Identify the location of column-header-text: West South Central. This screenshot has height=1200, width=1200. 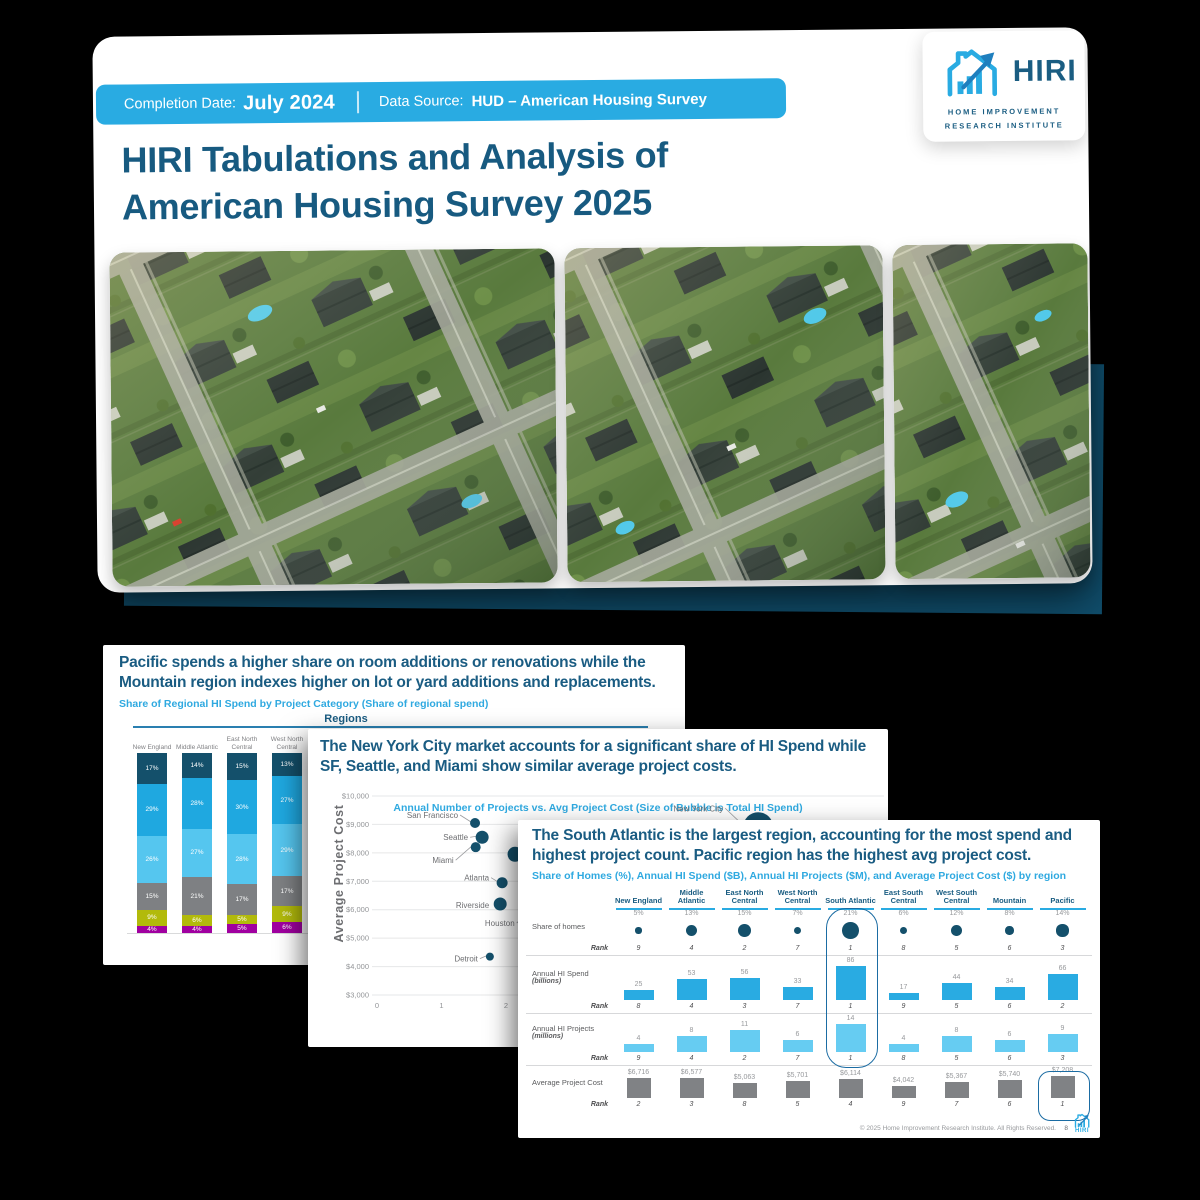
(956, 896).